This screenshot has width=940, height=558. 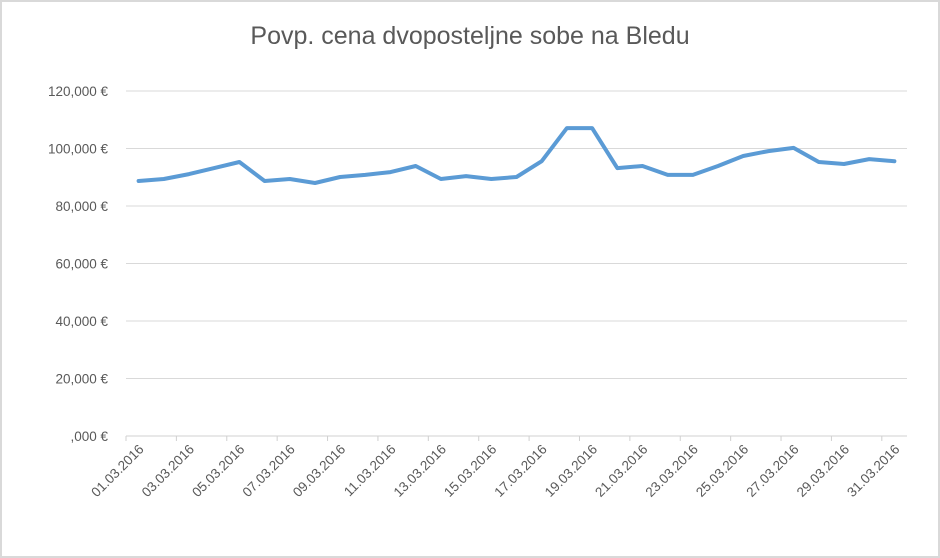 I want to click on x-tick-label: 13.03.2016, so click(x=420, y=471).